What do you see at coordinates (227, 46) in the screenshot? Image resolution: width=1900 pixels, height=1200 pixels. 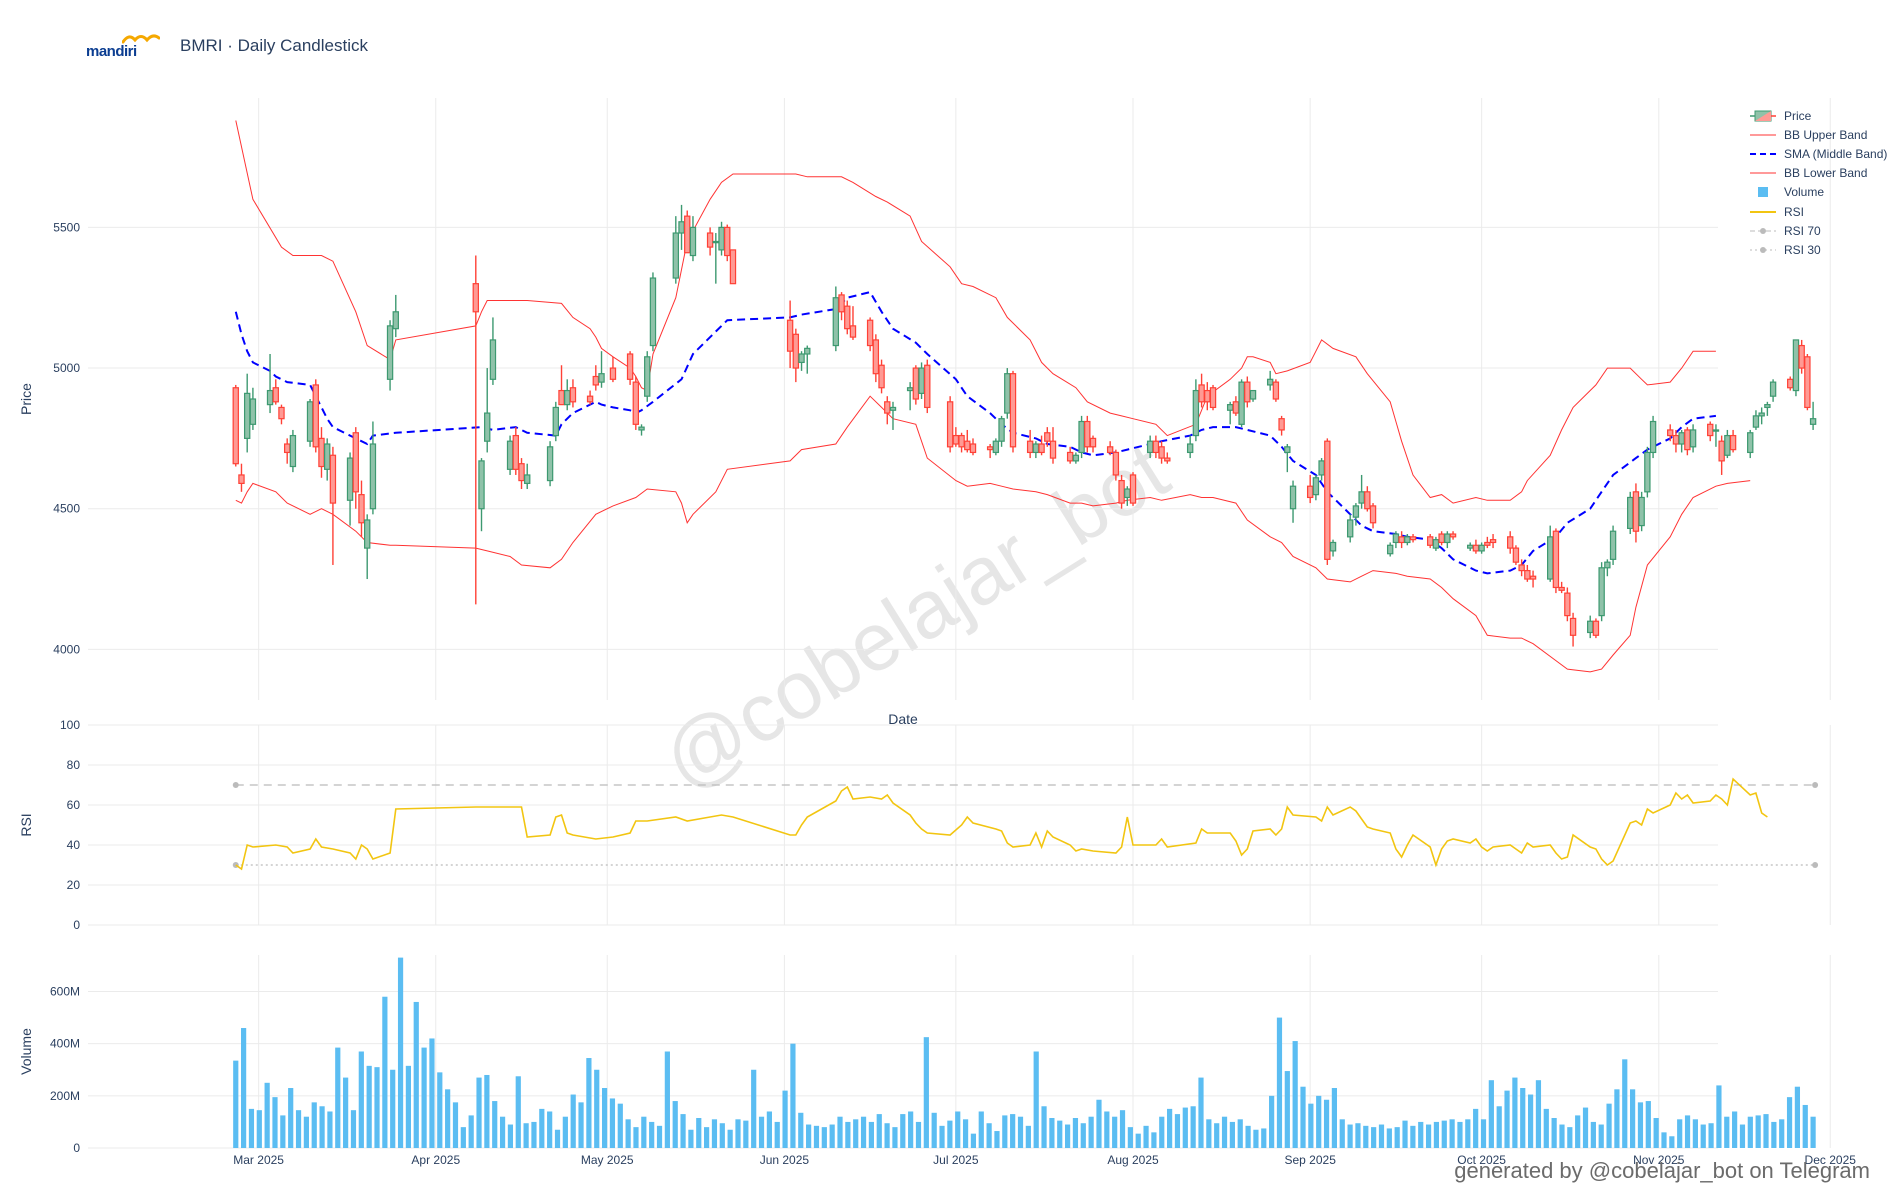 I see `header: mandiri BMRI · Daily Candlestick` at bounding box center [227, 46].